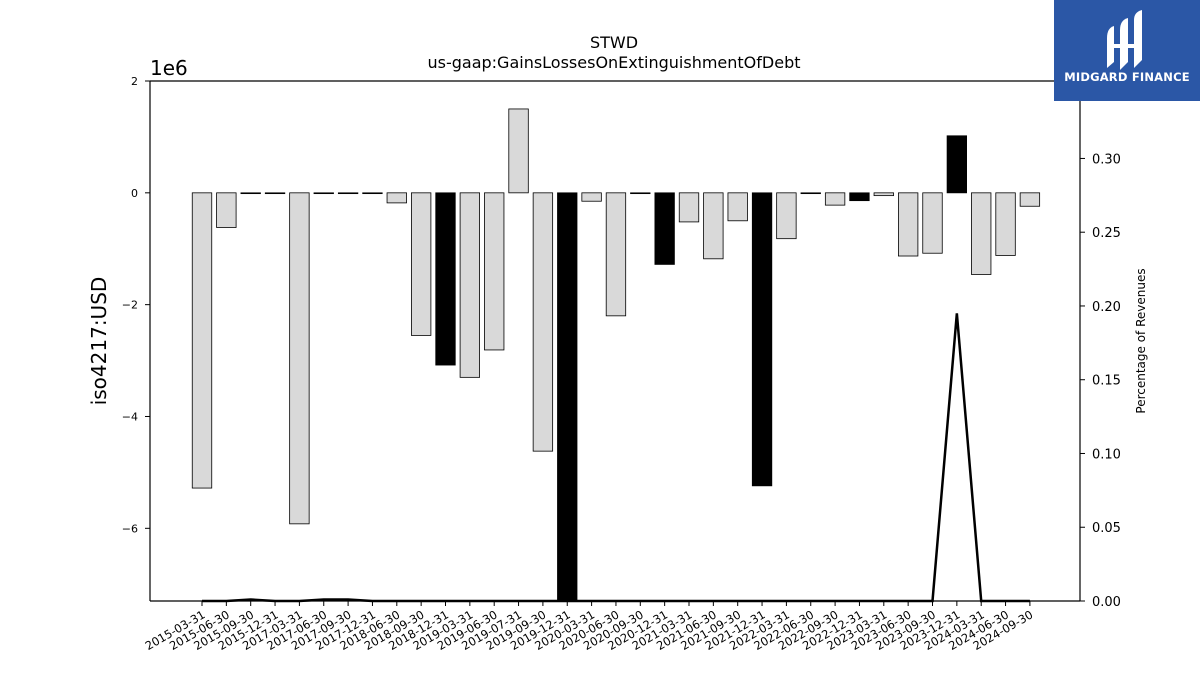 This screenshot has height=675, width=1200. I want to click on y-axis-label: iso4217:USD, so click(99, 341).